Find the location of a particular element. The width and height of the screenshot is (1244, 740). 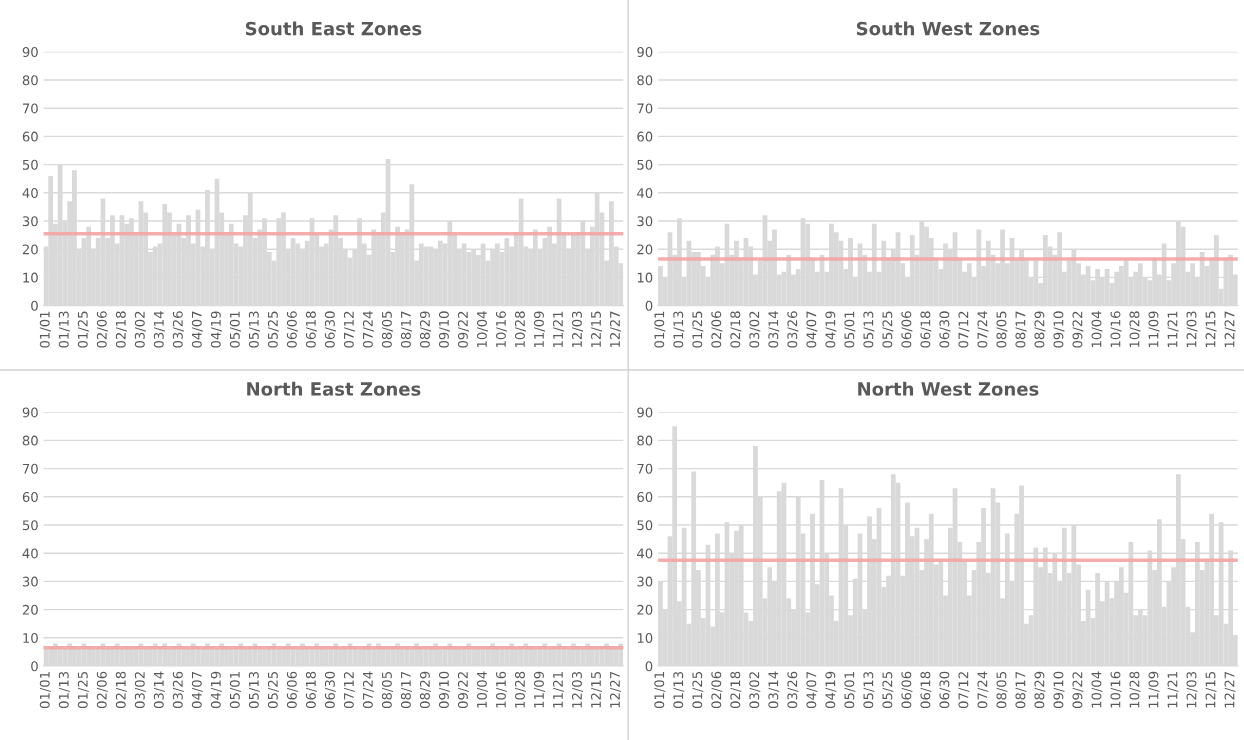

x-tick-label: 03/26 is located at coordinates (793, 690).